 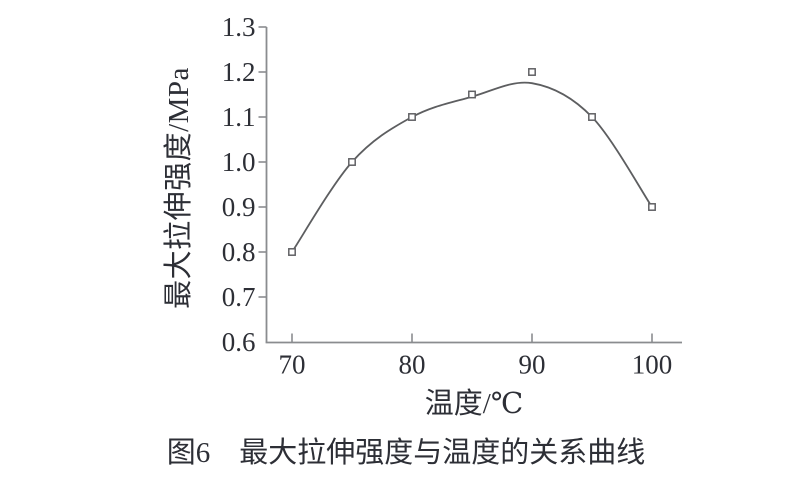 What do you see at coordinates (179, 188) in the screenshot?
I see `y-axis-label: 最大拉伸强度/MPa` at bounding box center [179, 188].